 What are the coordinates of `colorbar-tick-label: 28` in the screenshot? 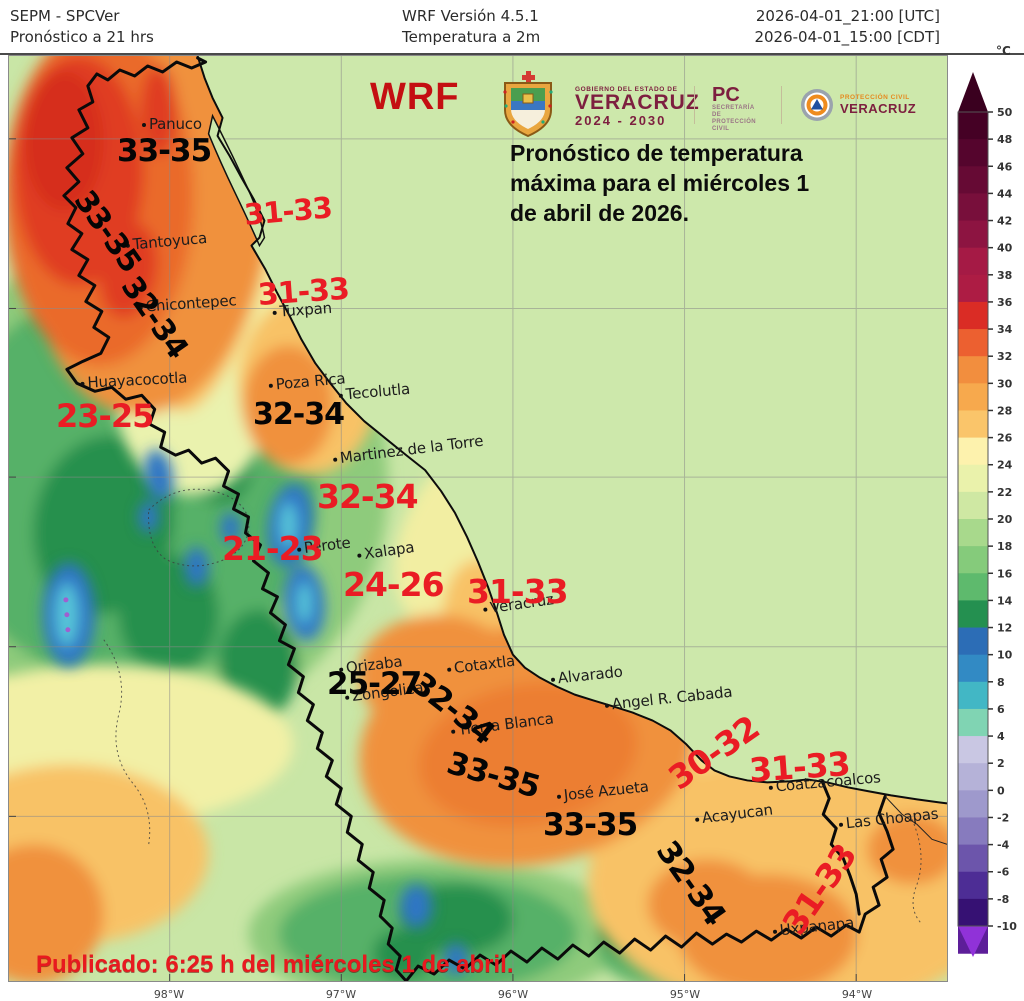 It's located at (1004, 410).